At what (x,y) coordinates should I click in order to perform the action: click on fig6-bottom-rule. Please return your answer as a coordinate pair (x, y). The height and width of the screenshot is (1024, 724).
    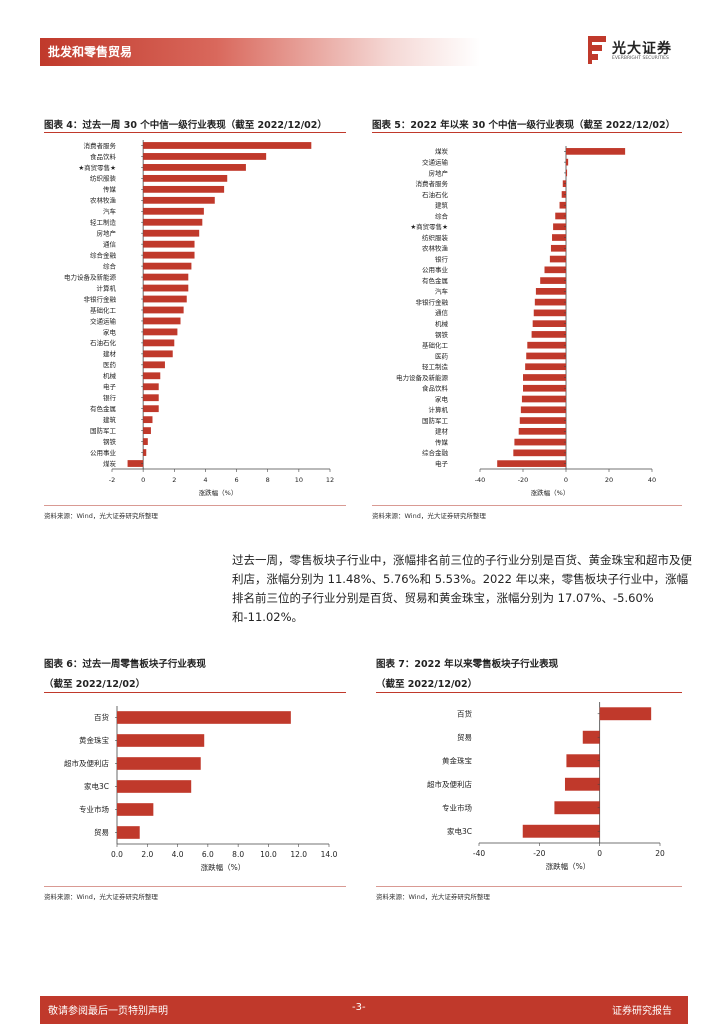
    Looking at the image, I should click on (195, 886).